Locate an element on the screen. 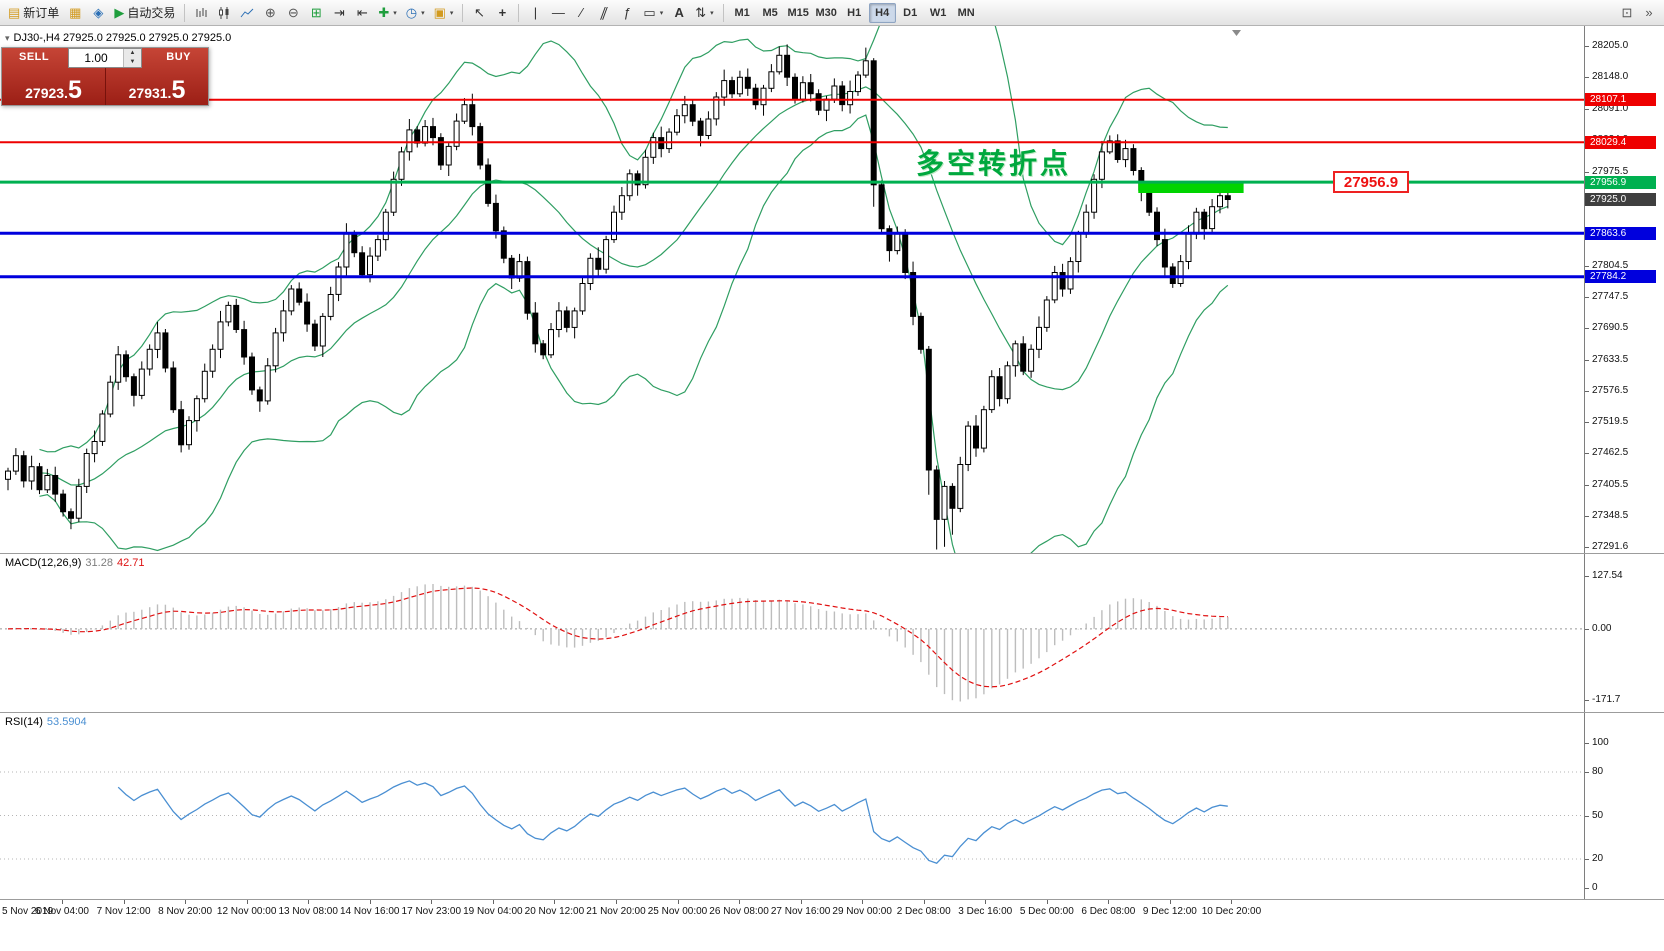  timeframe-w1-button: W1 is located at coordinates (938, 13).